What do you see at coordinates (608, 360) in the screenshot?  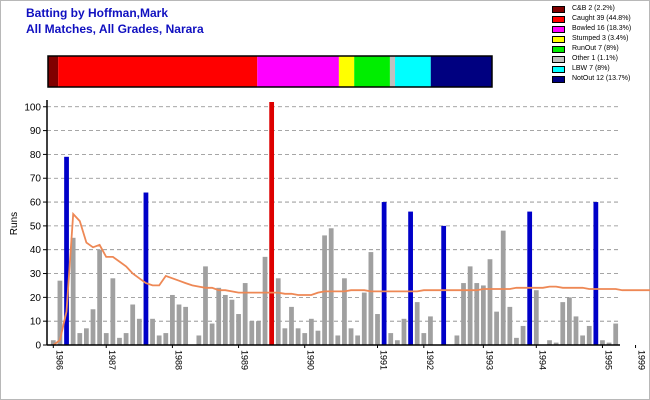 I see `x-tick-label: 1995` at bounding box center [608, 360].